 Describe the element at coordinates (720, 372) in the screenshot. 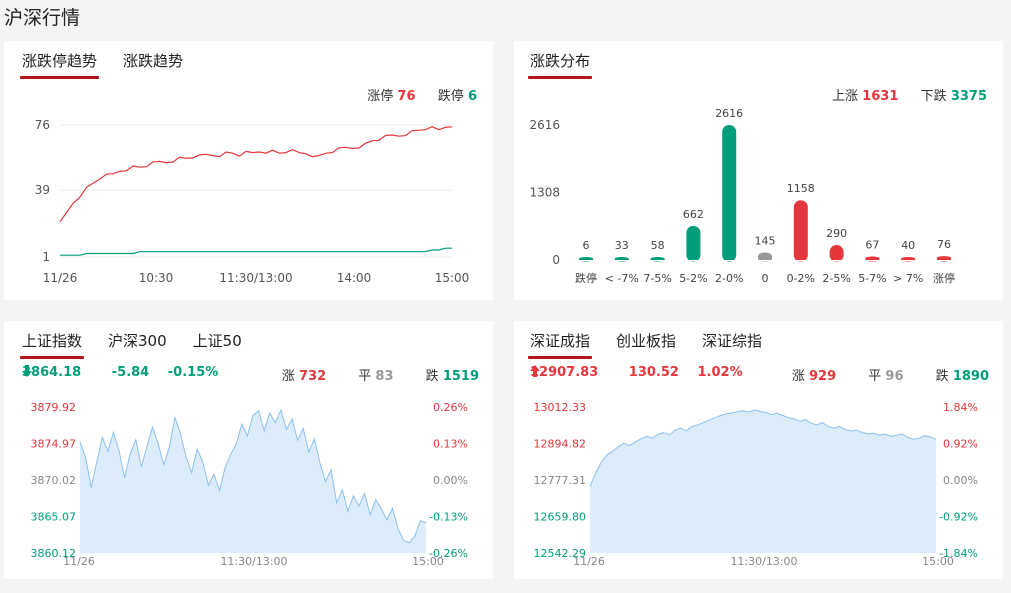

I see `sz-change-pct: 1.02%` at that location.